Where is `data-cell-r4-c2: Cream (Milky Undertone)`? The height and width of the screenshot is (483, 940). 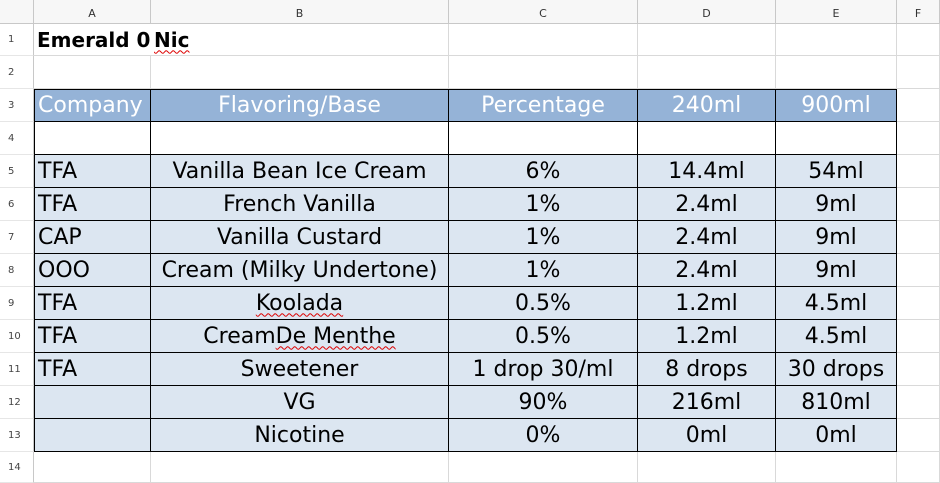 data-cell-r4-c2: Cream (Milky Undertone) is located at coordinates (300, 270).